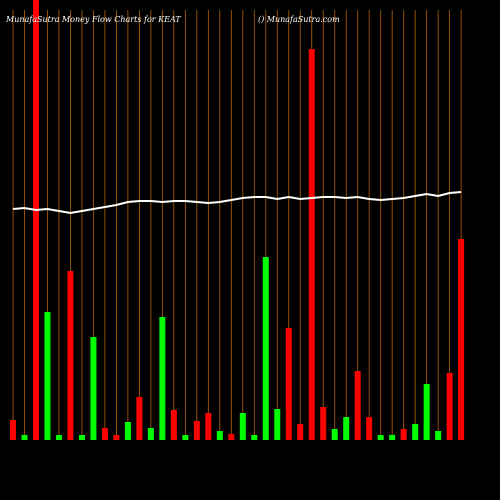 The width and height of the screenshot is (500, 500). Describe the element at coordinates (299, 19) in the screenshot. I see `chart-subtitle: () MunafaSutra.com` at that location.